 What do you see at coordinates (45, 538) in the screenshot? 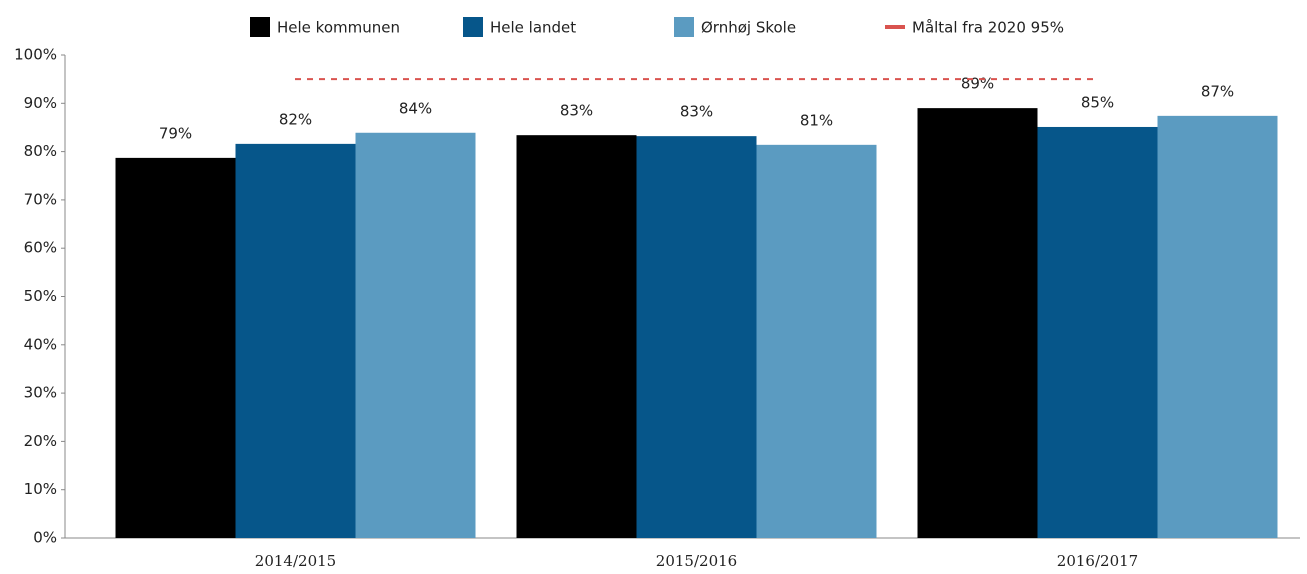
I see `y-tick-label: 0%` at bounding box center [45, 538].